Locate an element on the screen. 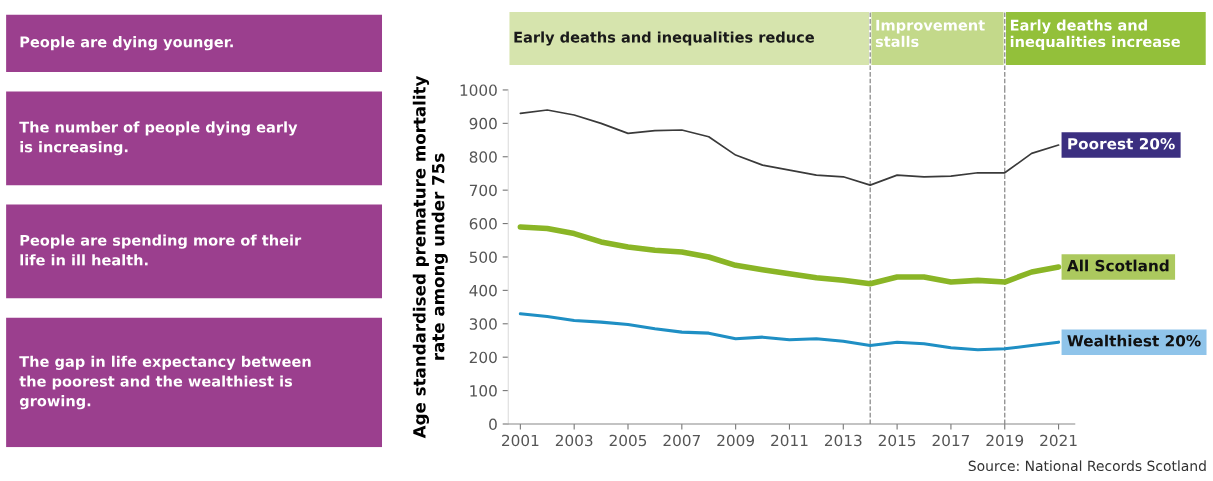  ref-line-label: Early deaths and inequalities increase is located at coordinates (1095, 34).